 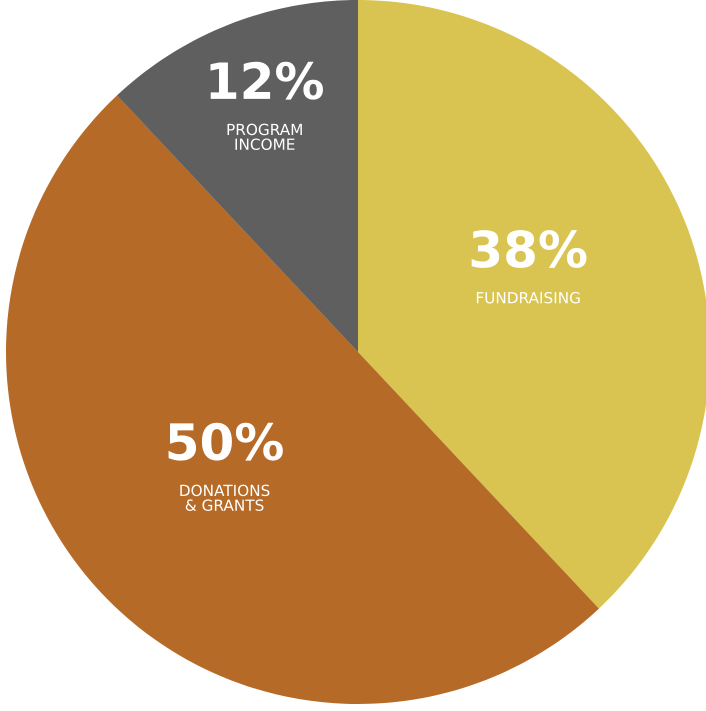 I want to click on data-label: 38%, so click(x=529, y=249).